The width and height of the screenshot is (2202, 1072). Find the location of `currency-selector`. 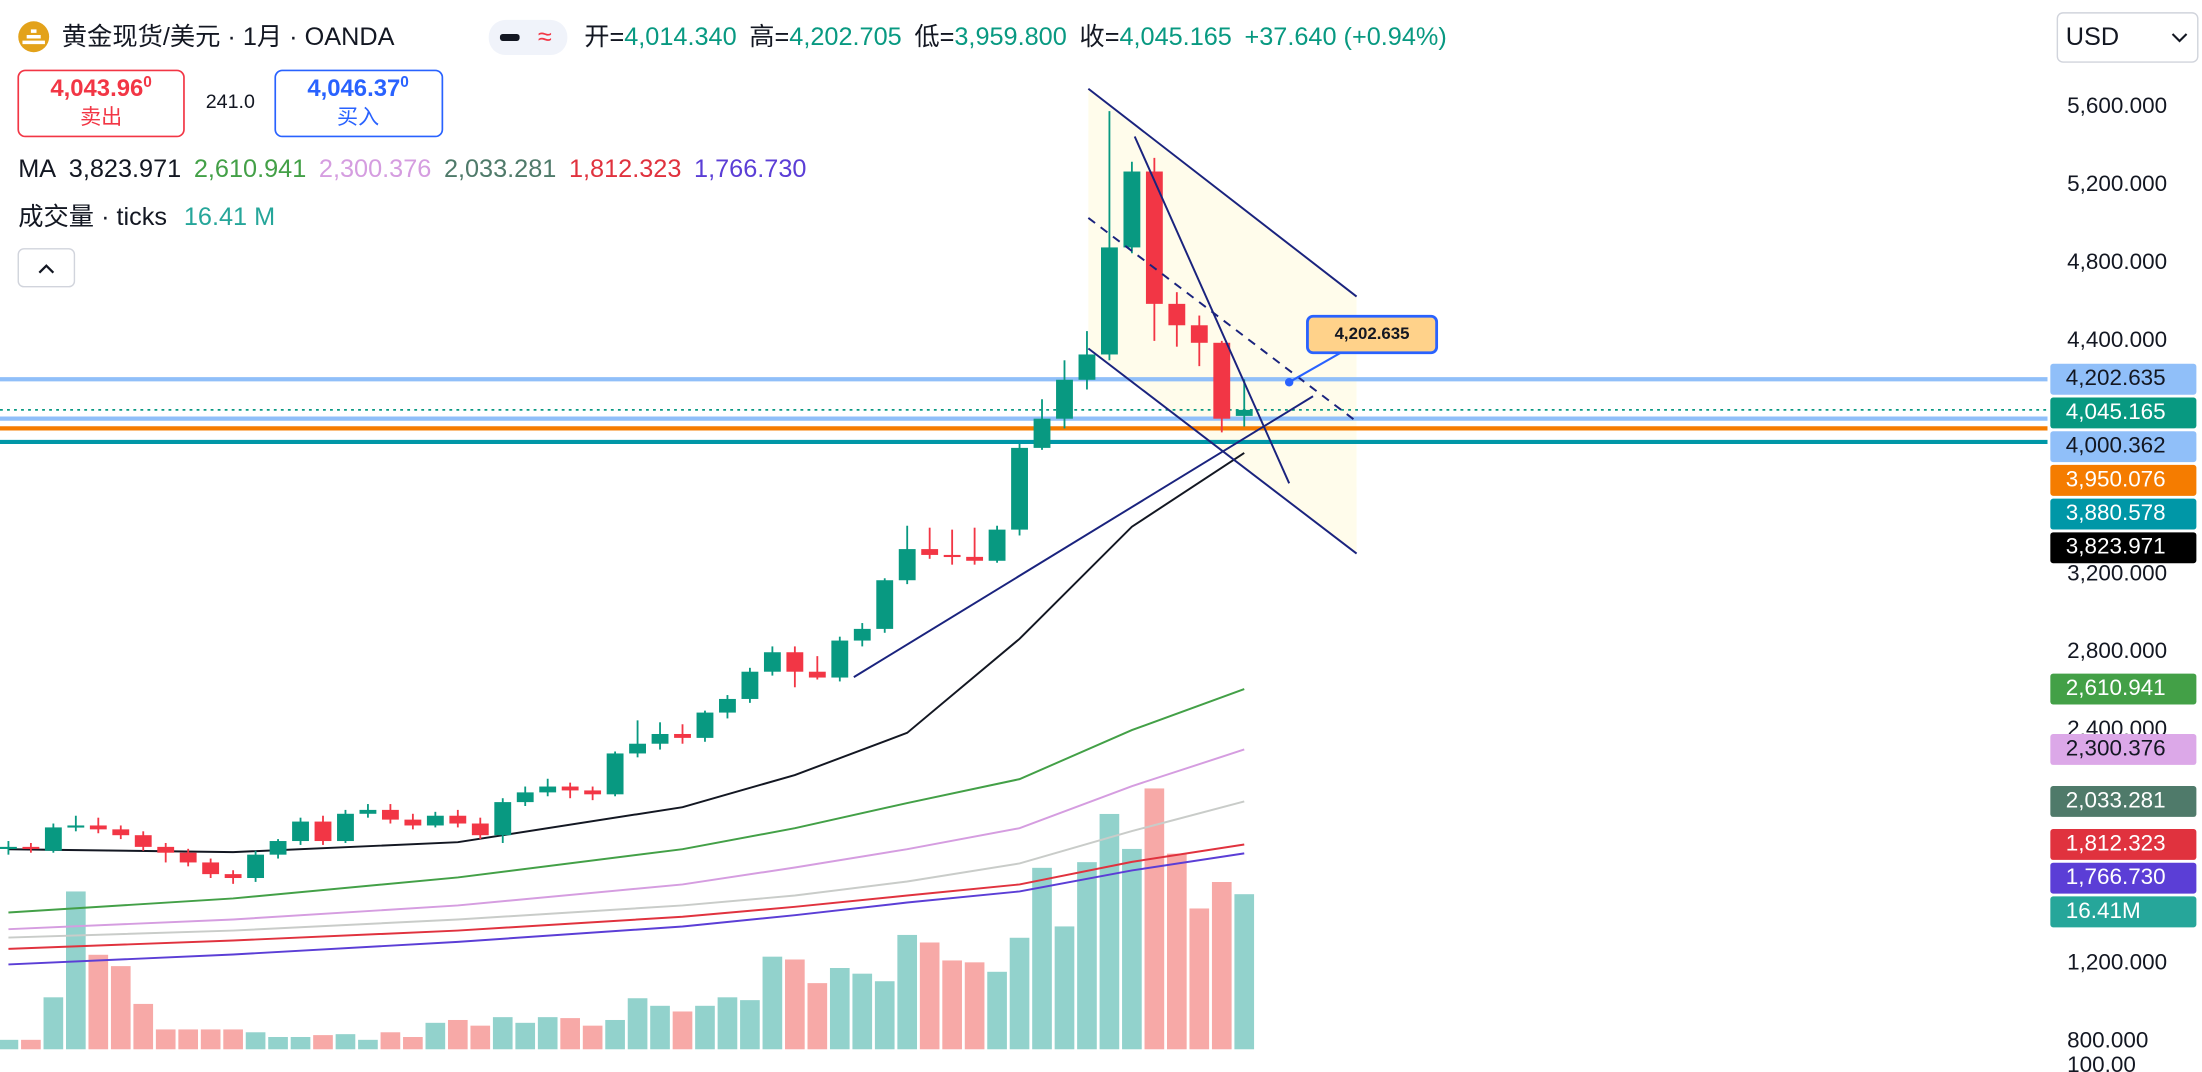

currency-selector is located at coordinates (2127, 37).